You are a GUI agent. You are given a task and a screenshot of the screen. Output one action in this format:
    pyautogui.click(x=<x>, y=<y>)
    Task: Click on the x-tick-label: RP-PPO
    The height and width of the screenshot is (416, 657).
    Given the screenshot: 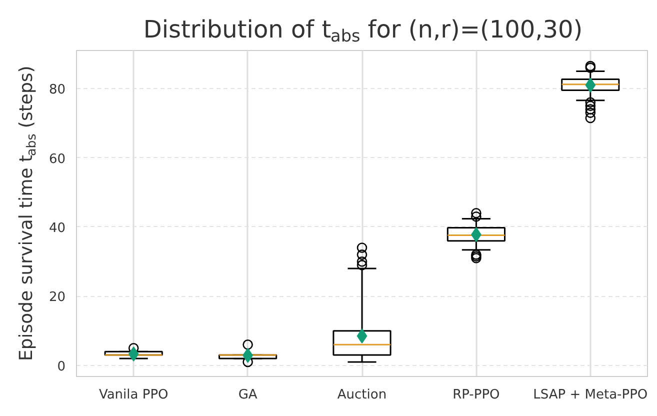 What is the action you would take?
    pyautogui.click(x=476, y=395)
    